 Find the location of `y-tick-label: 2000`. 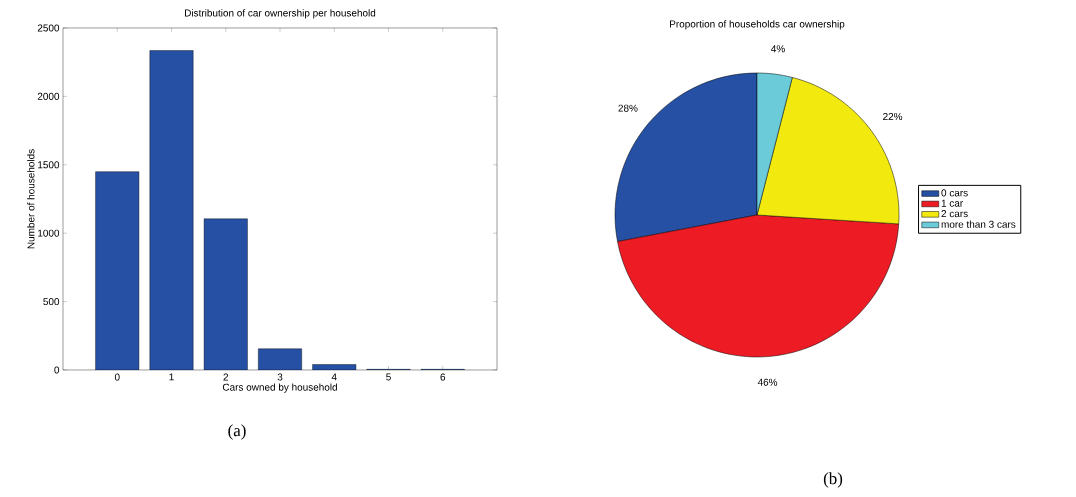

y-tick-label: 2000 is located at coordinates (48, 96).